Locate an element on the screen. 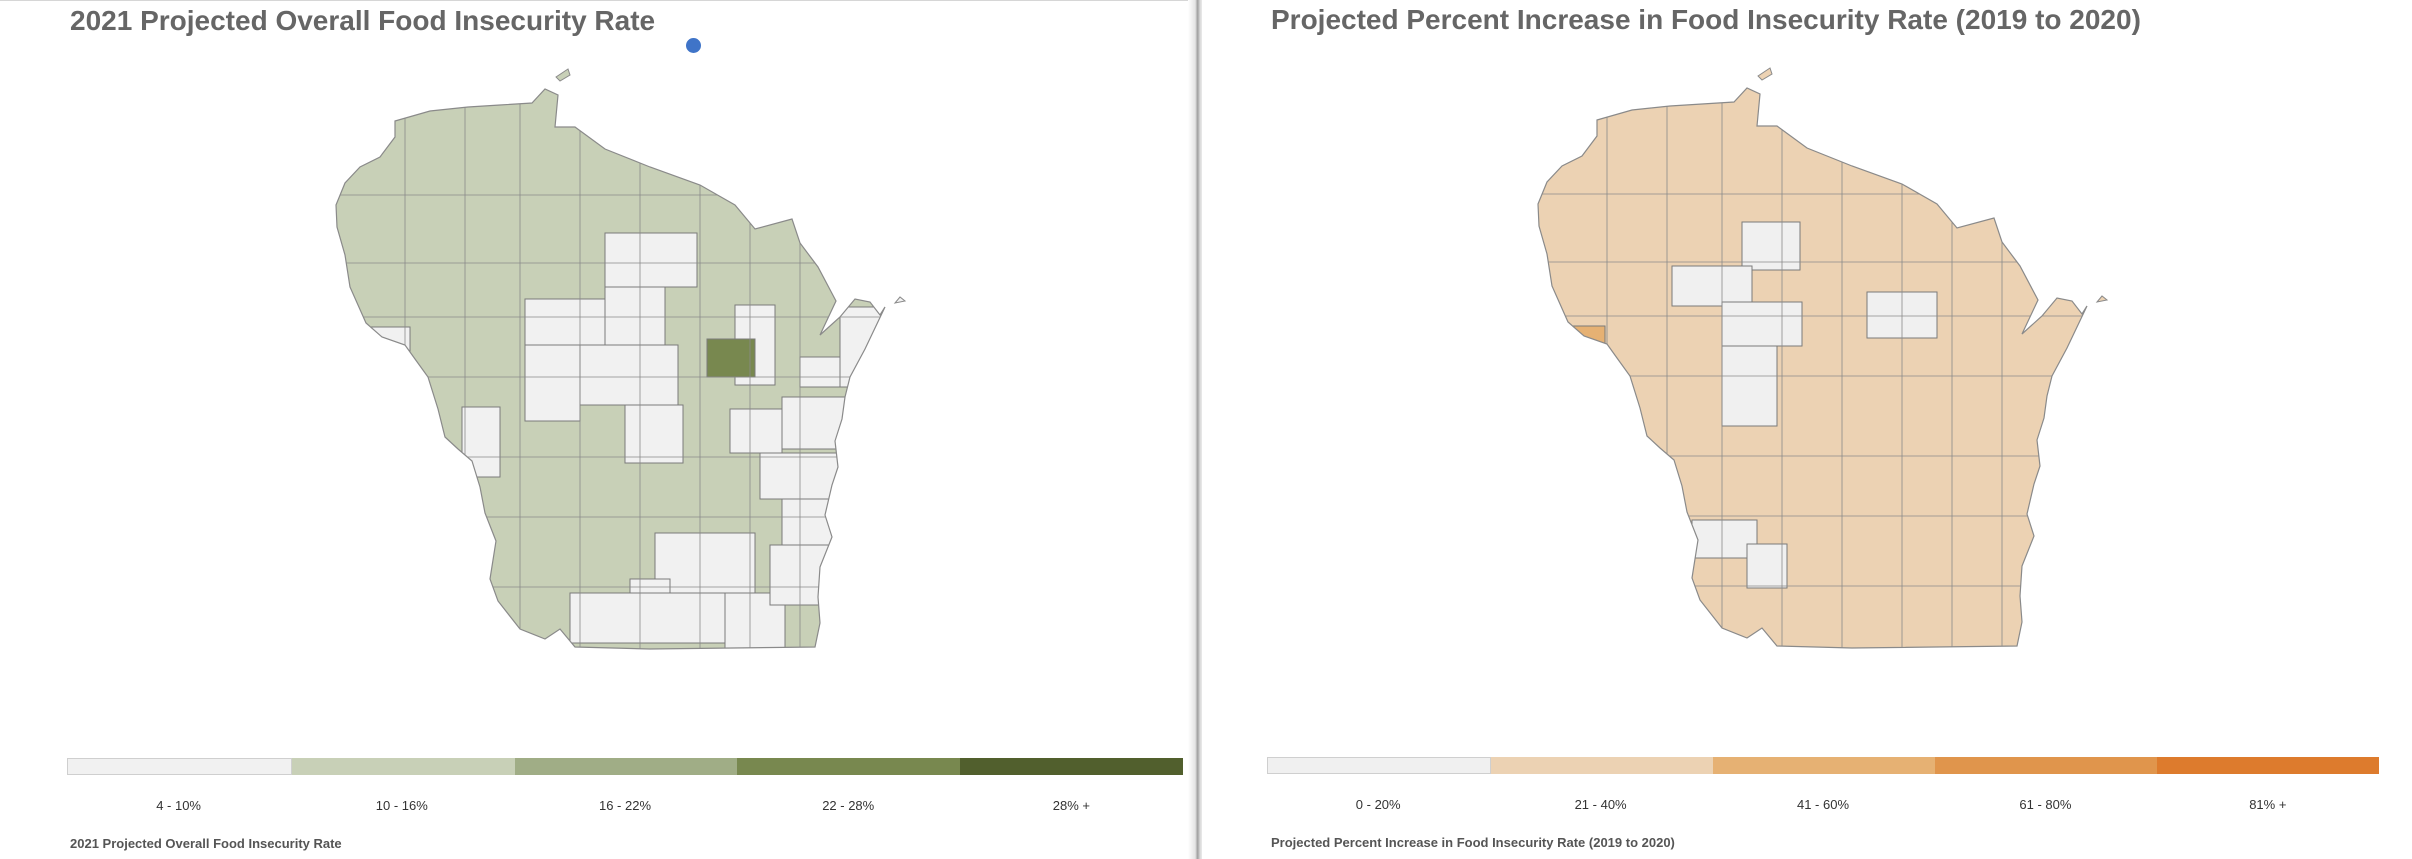 This screenshot has height=859, width=2412. legend-label: 61 - 80% is located at coordinates (2045, 804).